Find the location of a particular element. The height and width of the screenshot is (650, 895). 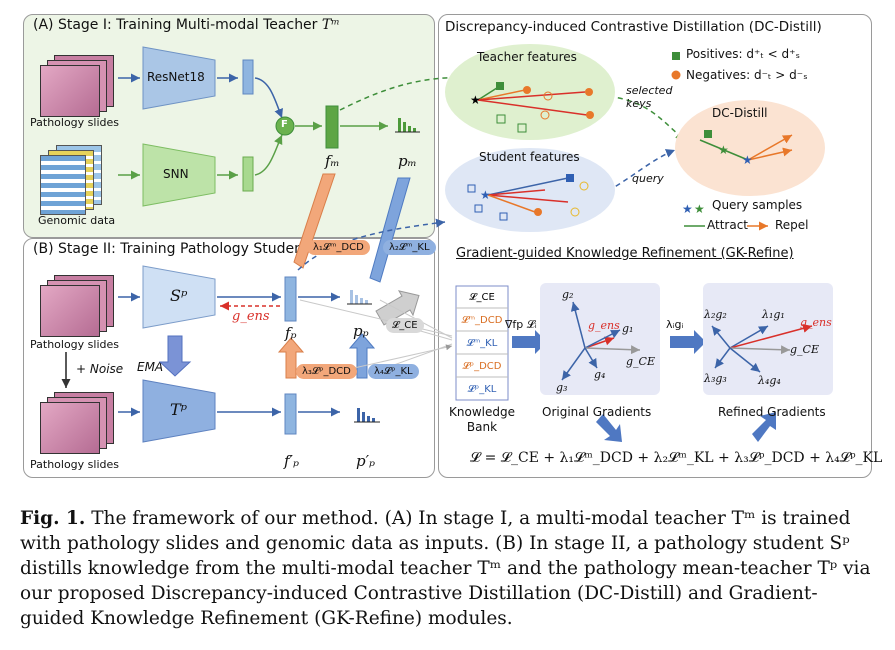

bank-item: 𝓛_CE is located at coordinates (482, 297).